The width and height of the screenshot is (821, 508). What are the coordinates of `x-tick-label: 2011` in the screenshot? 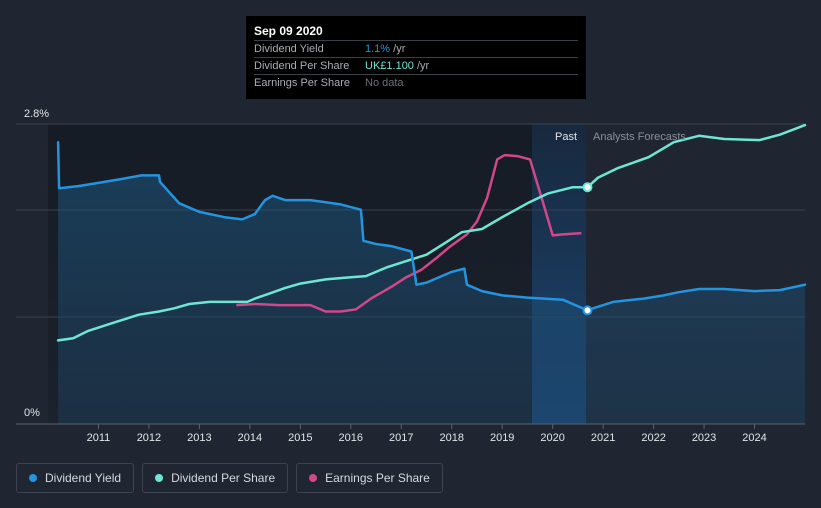 It's located at (99, 438).